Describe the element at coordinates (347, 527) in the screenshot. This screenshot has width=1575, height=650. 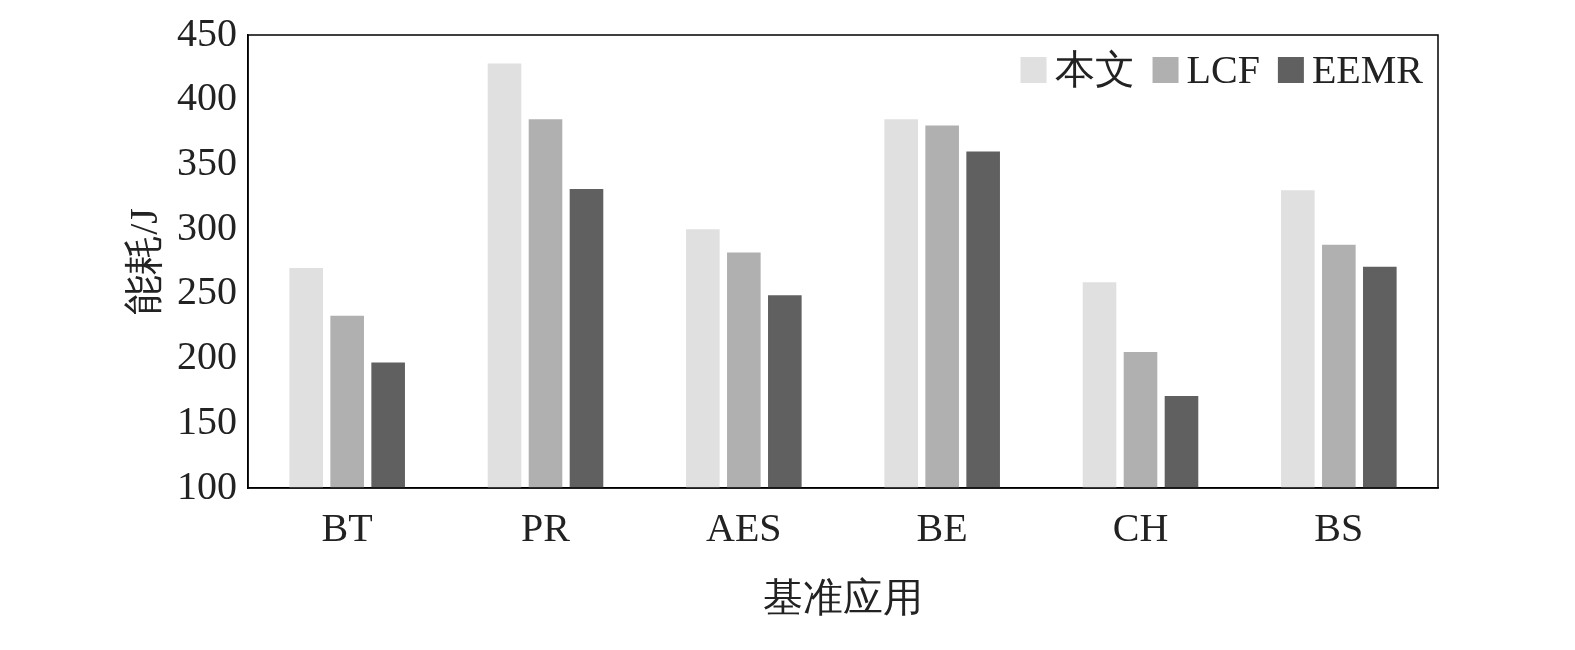
I see `x-tick-label: BT` at that location.